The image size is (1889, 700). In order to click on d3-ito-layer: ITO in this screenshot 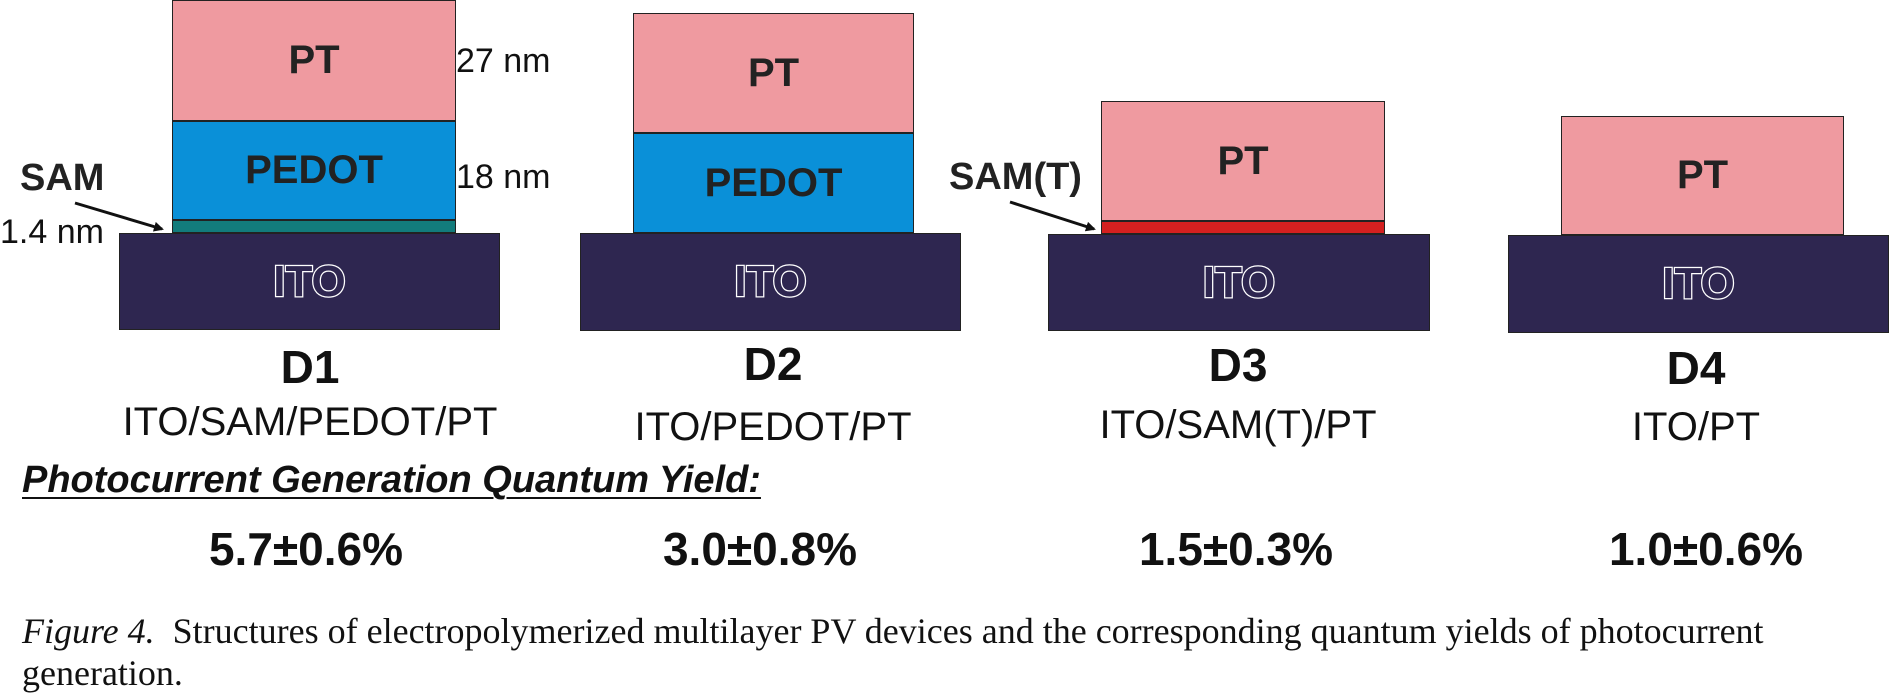, I will do `click(1239, 282)`.